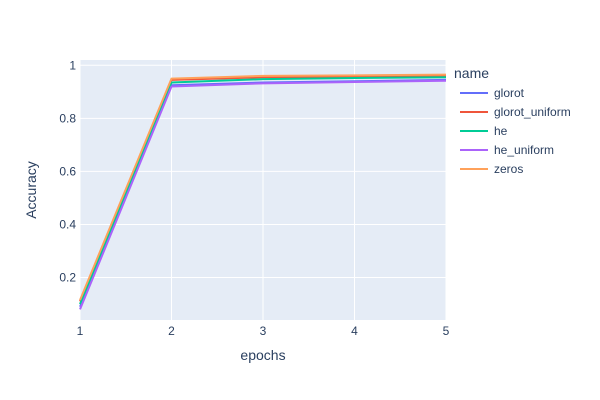 The image size is (600, 400). I want to click on legend-label: he, so click(501, 131).